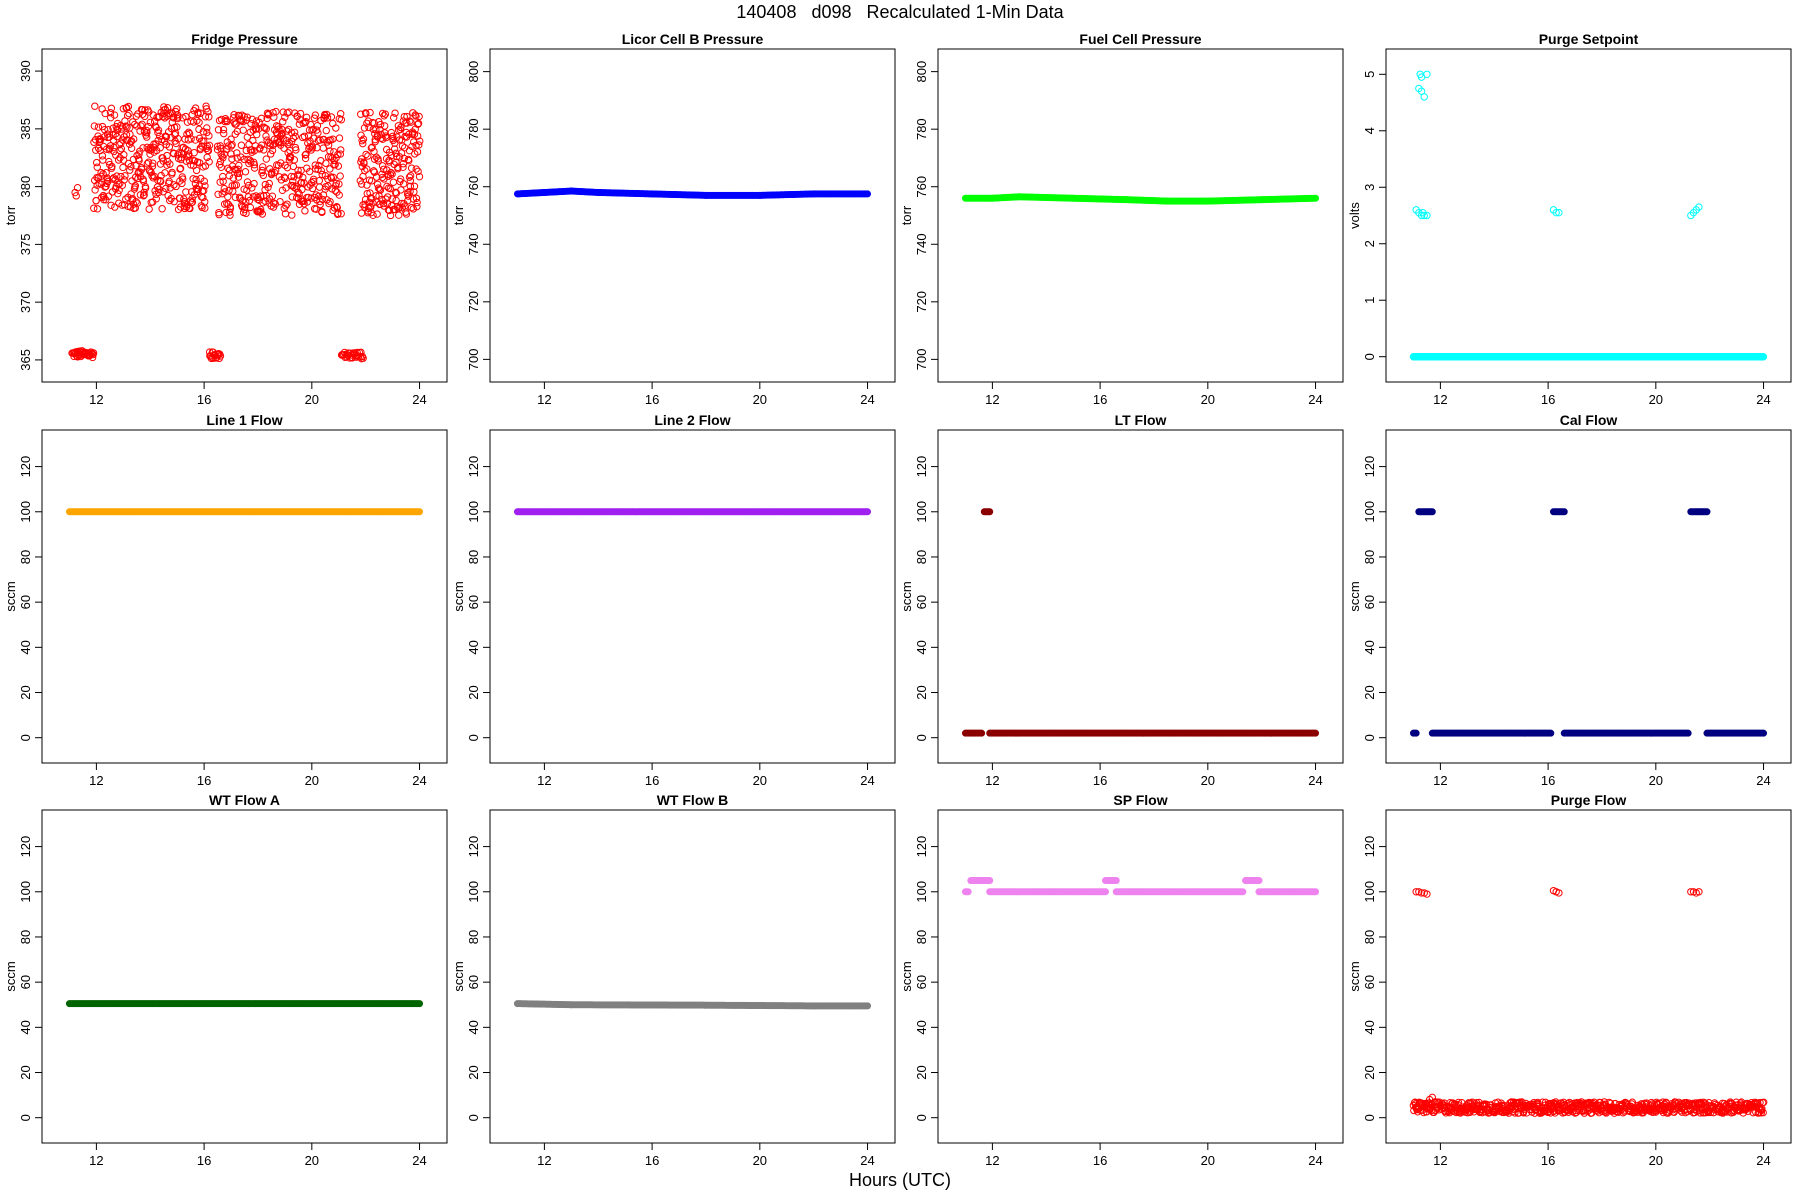 This screenshot has width=1800, height=1200. Describe the element at coordinates (693, 800) in the screenshot. I see `panel-title: WT Flow B` at that location.